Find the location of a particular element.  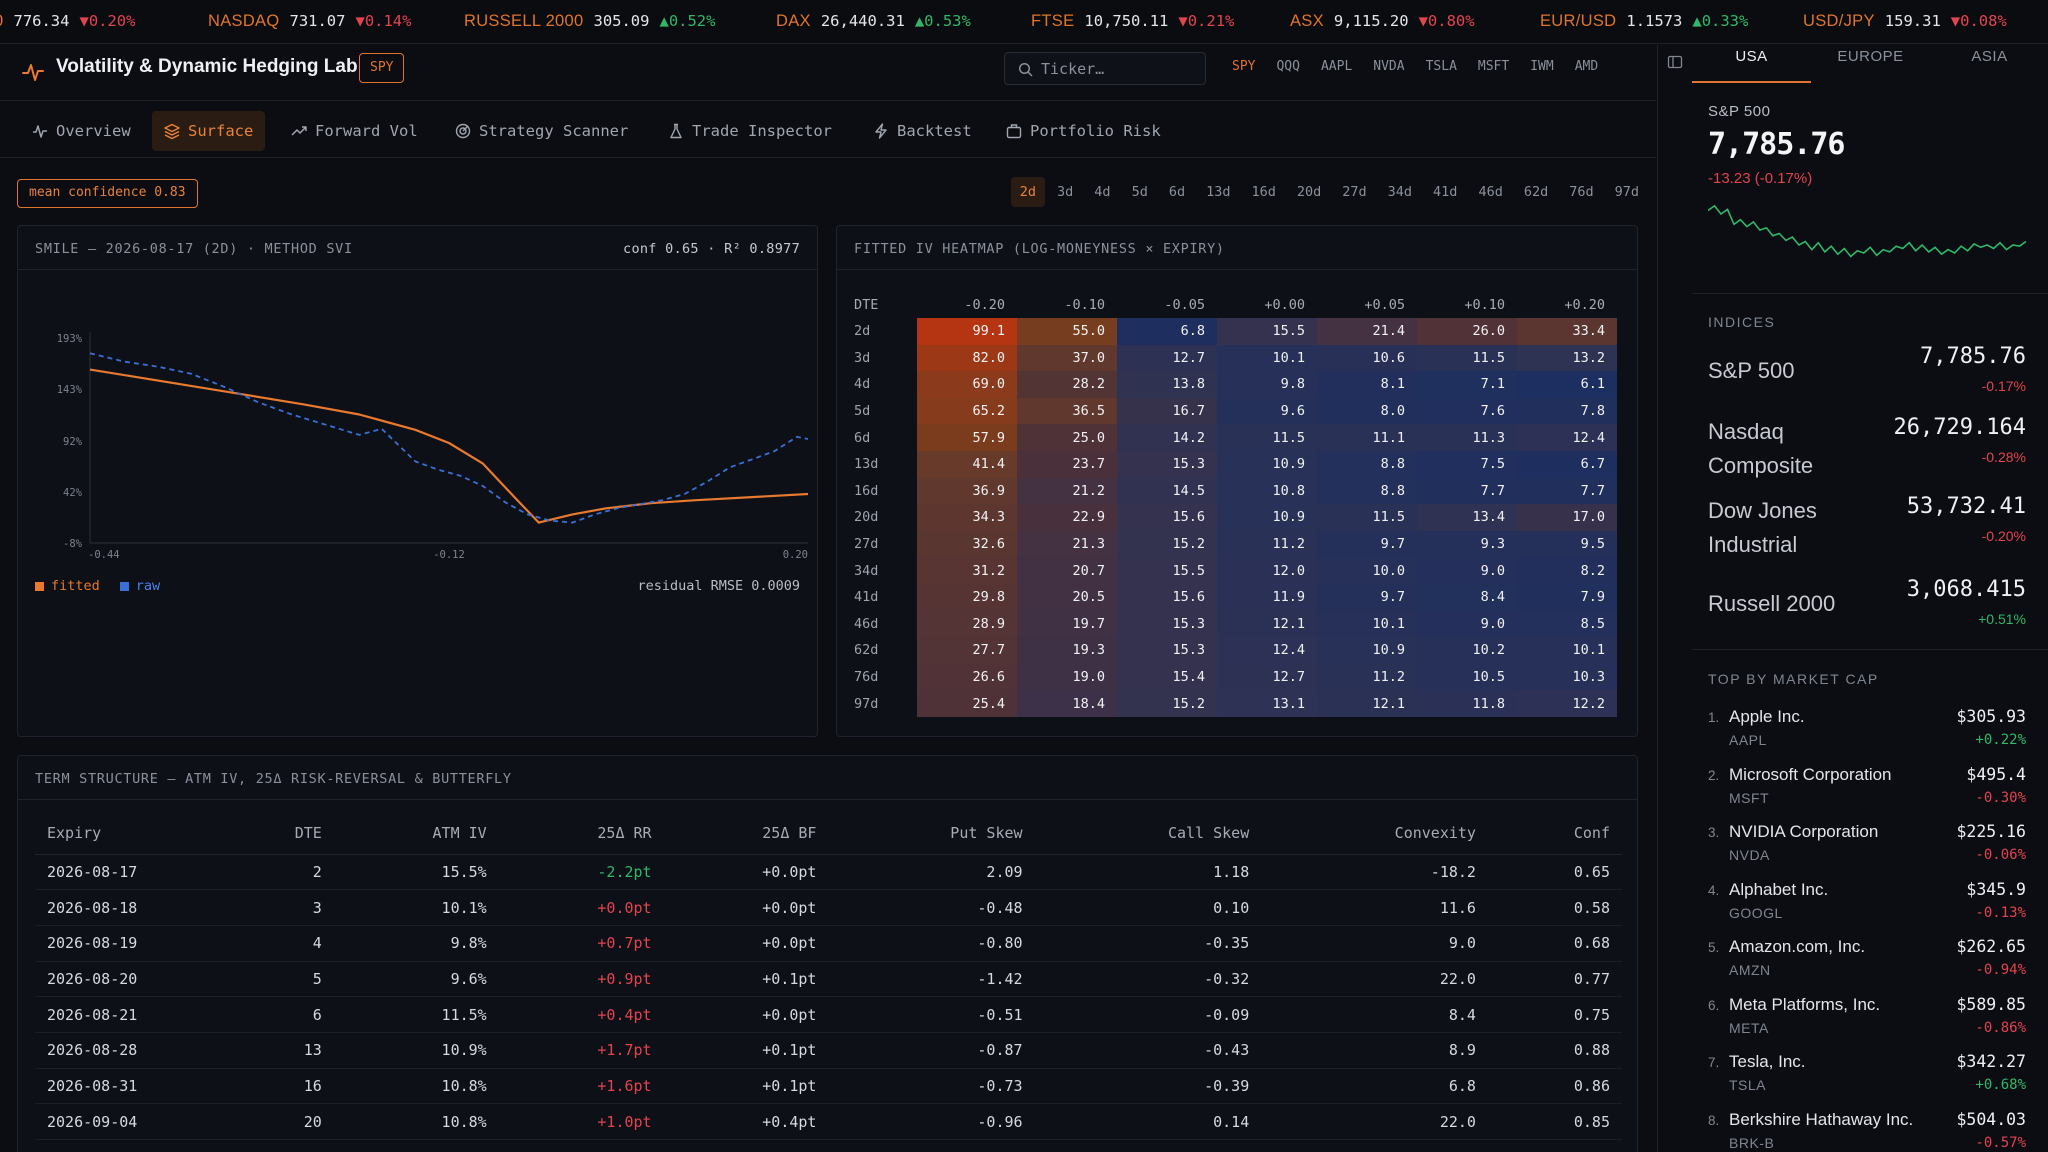

heatmap-cell: 25.0 is located at coordinates (1067, 437).